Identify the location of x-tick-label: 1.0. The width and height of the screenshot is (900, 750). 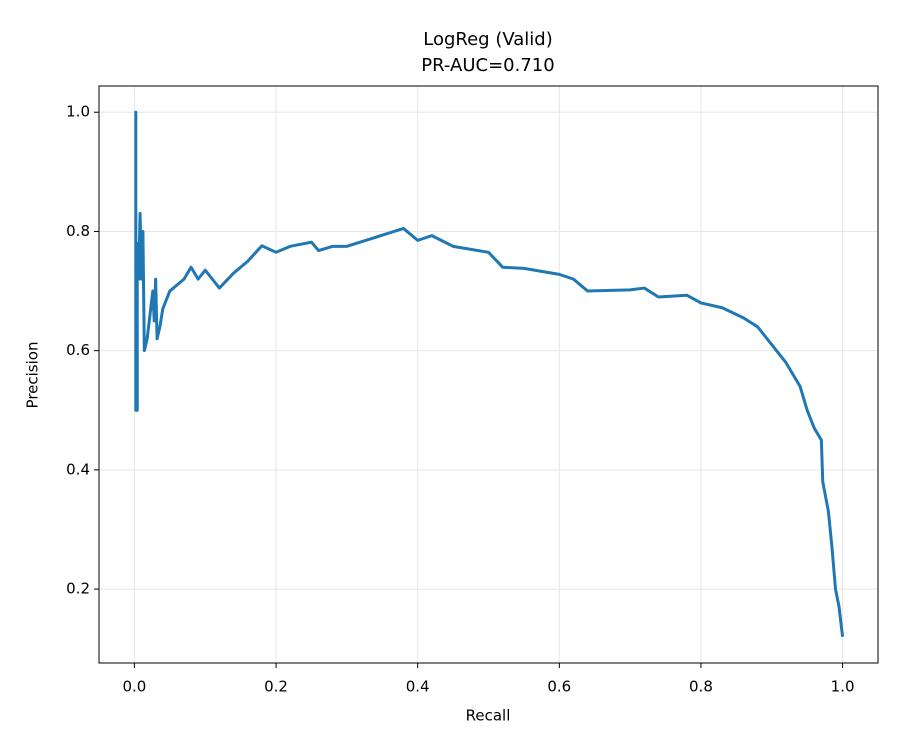
(843, 687).